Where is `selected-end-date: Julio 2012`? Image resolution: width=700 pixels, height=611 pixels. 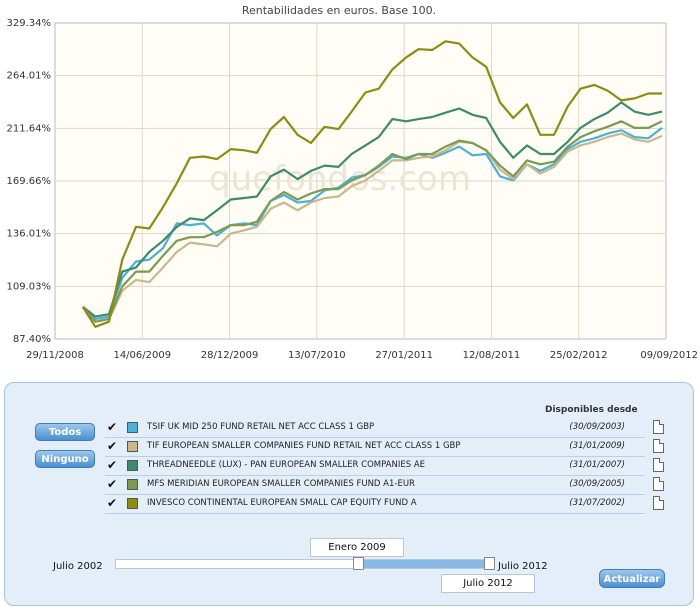 selected-end-date: Julio 2012 is located at coordinates (488, 583).